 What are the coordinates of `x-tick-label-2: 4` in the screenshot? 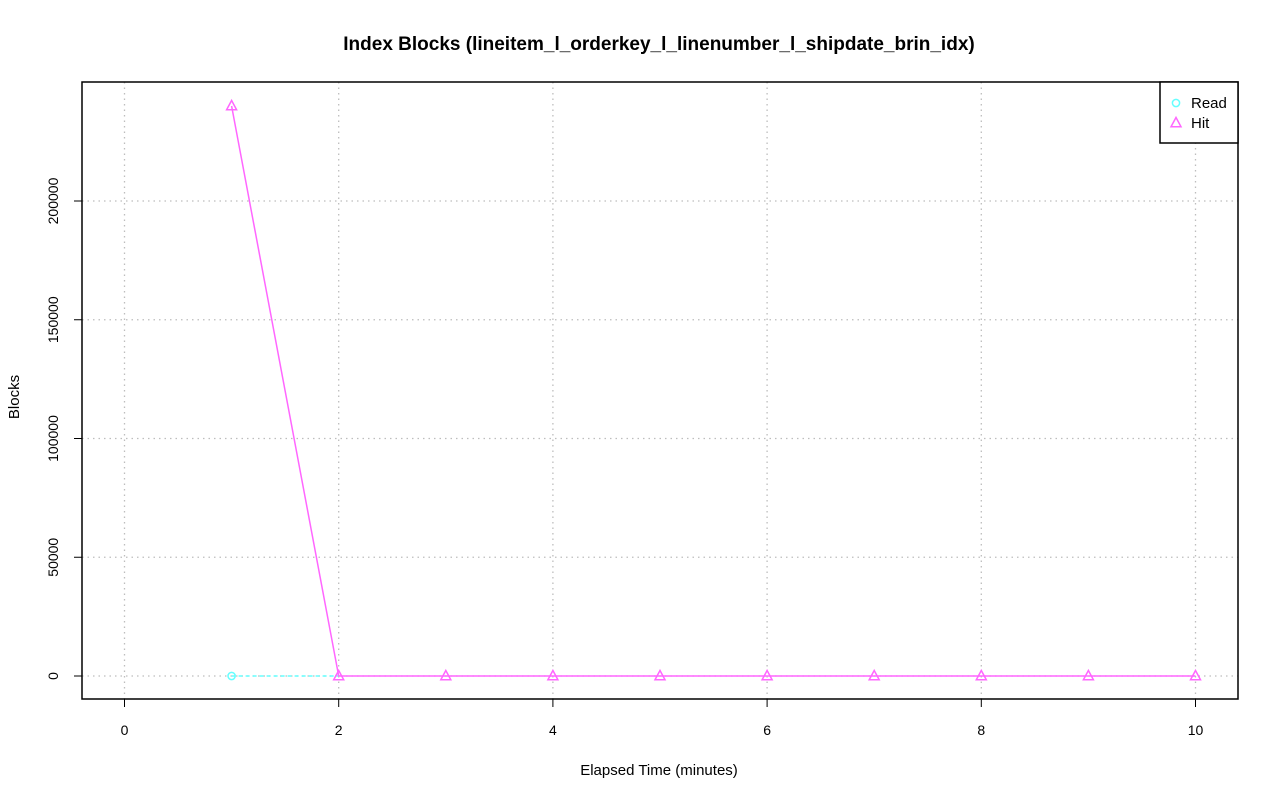 It's located at (553, 730).